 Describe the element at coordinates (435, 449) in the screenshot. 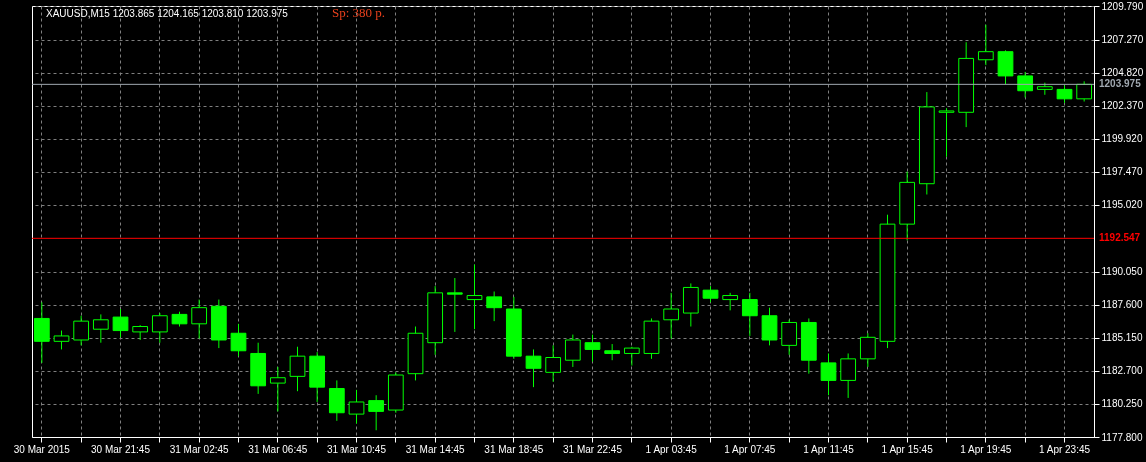

I see `x-tick-label: 31 Mar 14:45` at that location.